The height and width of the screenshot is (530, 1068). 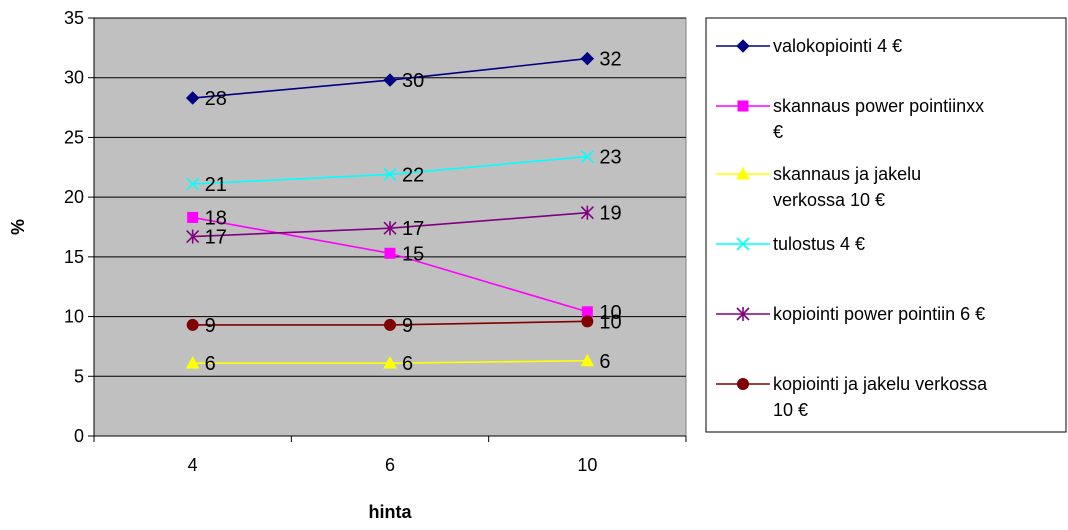 What do you see at coordinates (193, 465) in the screenshot?
I see `x-tick-label: 4` at bounding box center [193, 465].